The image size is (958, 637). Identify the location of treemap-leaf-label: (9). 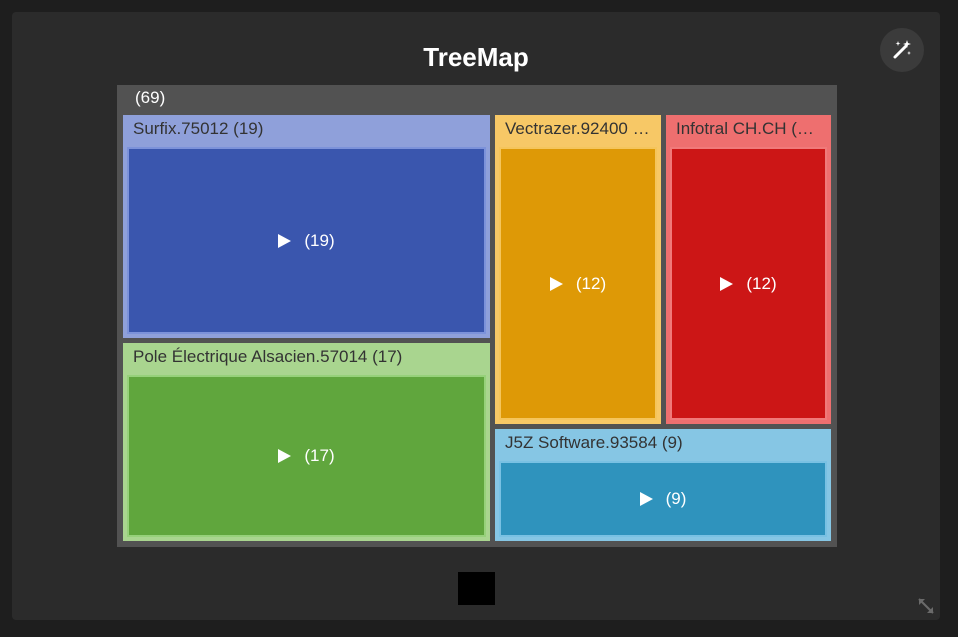
(663, 499).